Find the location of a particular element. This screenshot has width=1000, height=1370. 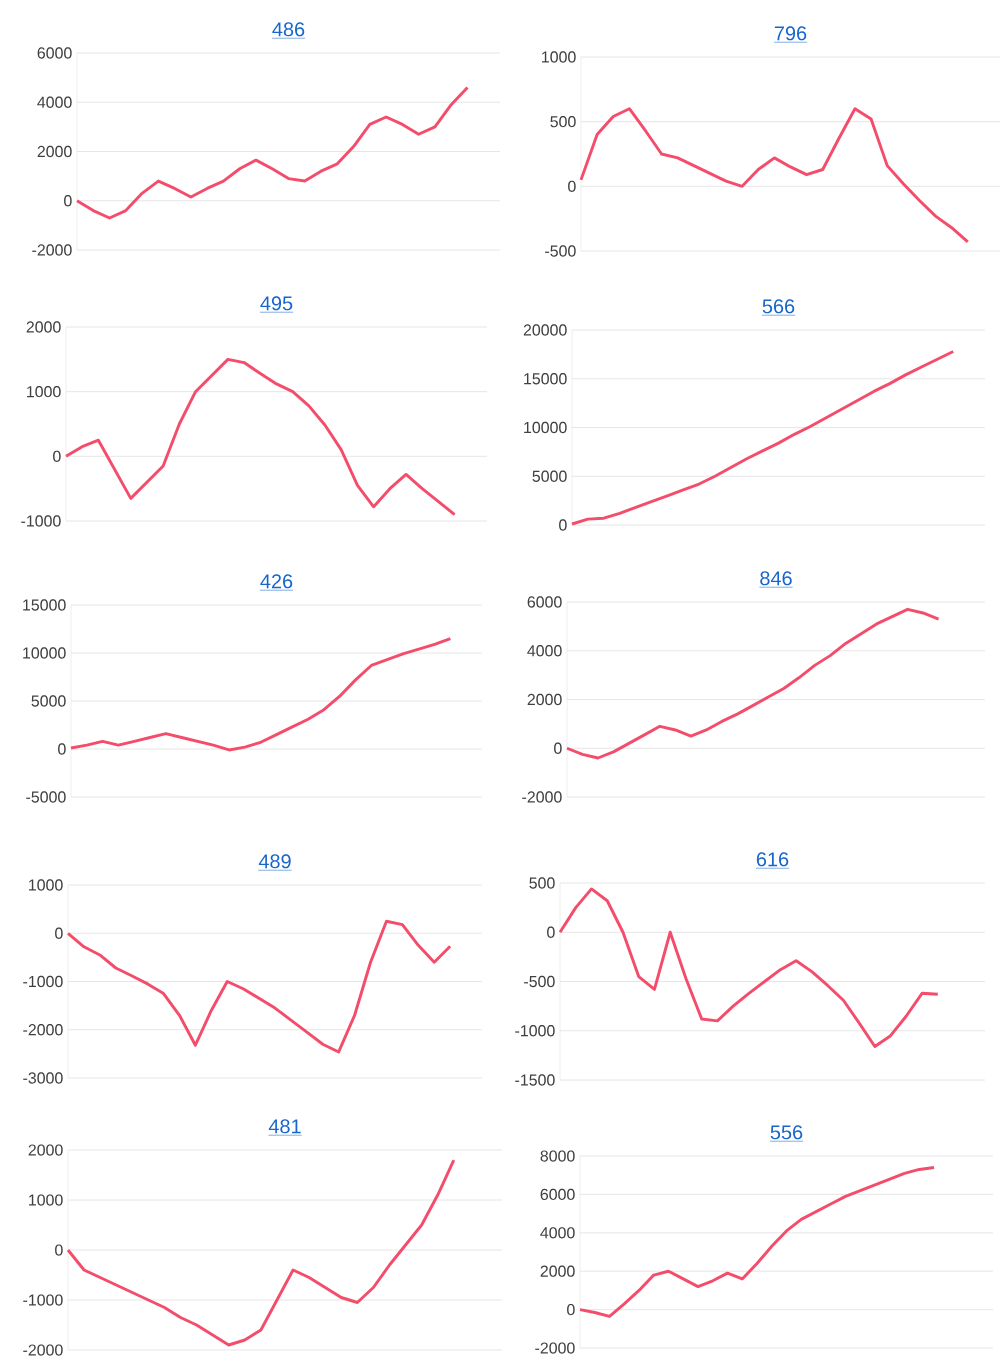

chart-title: 846 is located at coordinates (776, 578).